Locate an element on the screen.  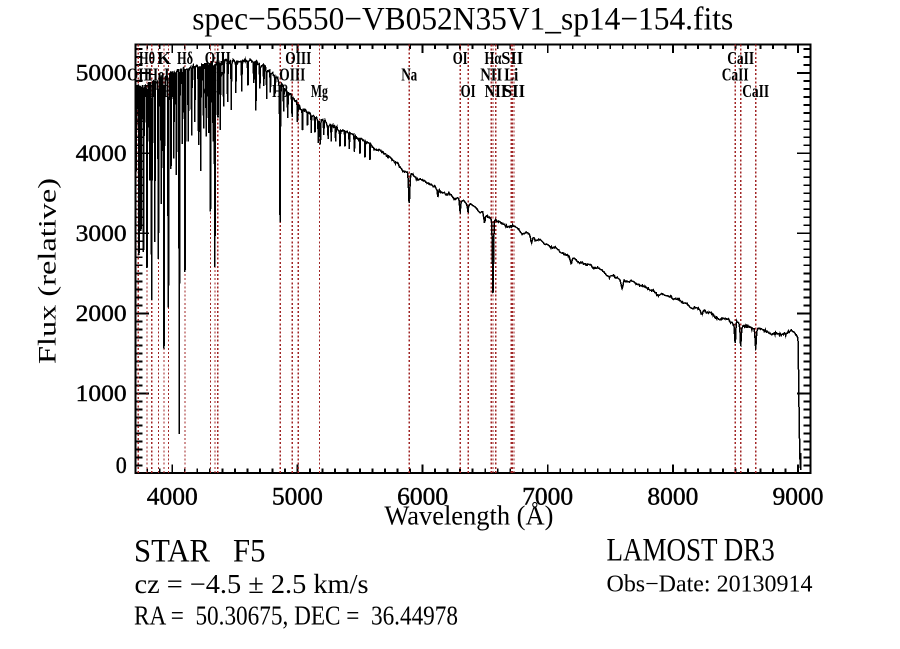
svg-text: Na is located at coordinates (409, 75).